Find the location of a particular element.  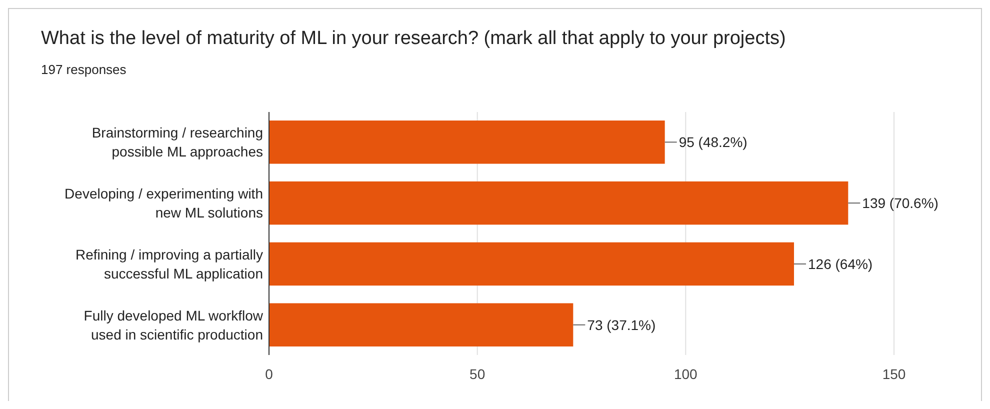

data-label: 139 (70.6%) is located at coordinates (900, 202).